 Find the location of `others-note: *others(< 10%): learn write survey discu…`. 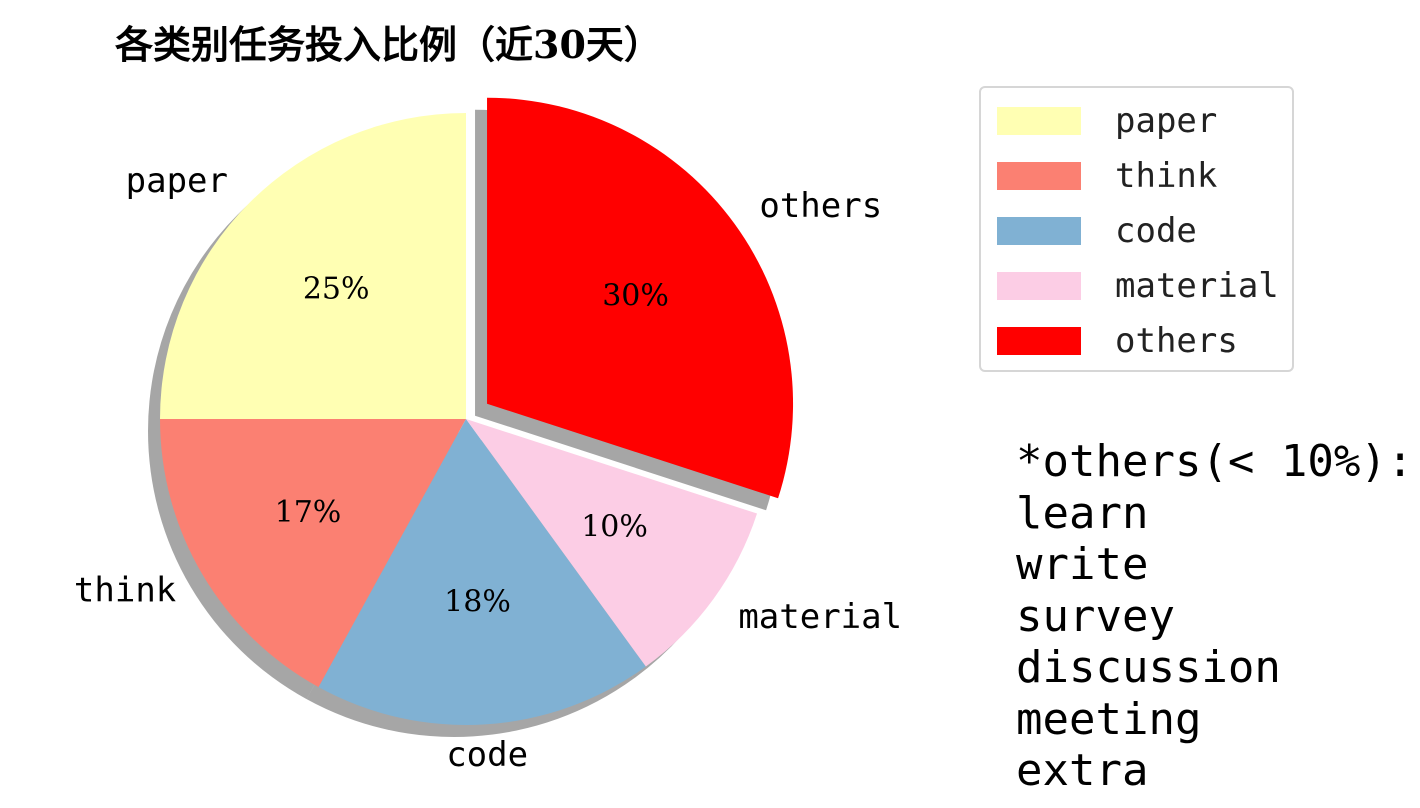

others-note: *others(< 10%): learn write survey discu… is located at coordinates (1214, 616).